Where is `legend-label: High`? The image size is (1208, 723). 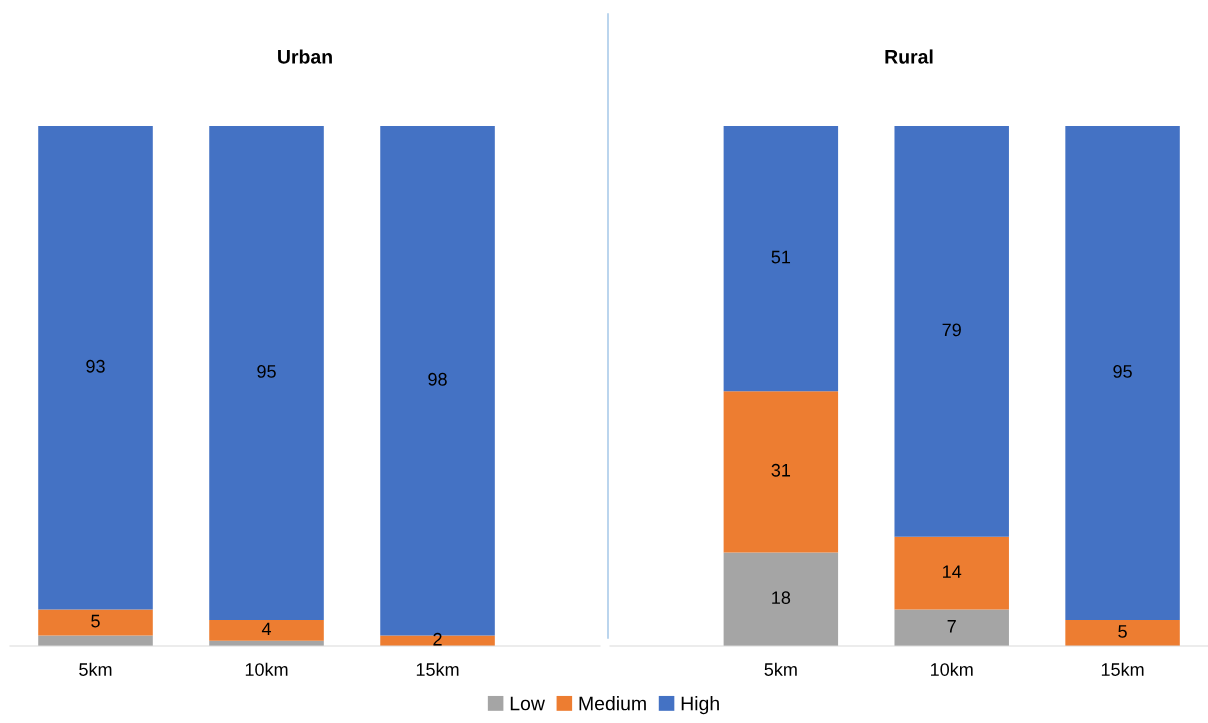 legend-label: High is located at coordinates (700, 705).